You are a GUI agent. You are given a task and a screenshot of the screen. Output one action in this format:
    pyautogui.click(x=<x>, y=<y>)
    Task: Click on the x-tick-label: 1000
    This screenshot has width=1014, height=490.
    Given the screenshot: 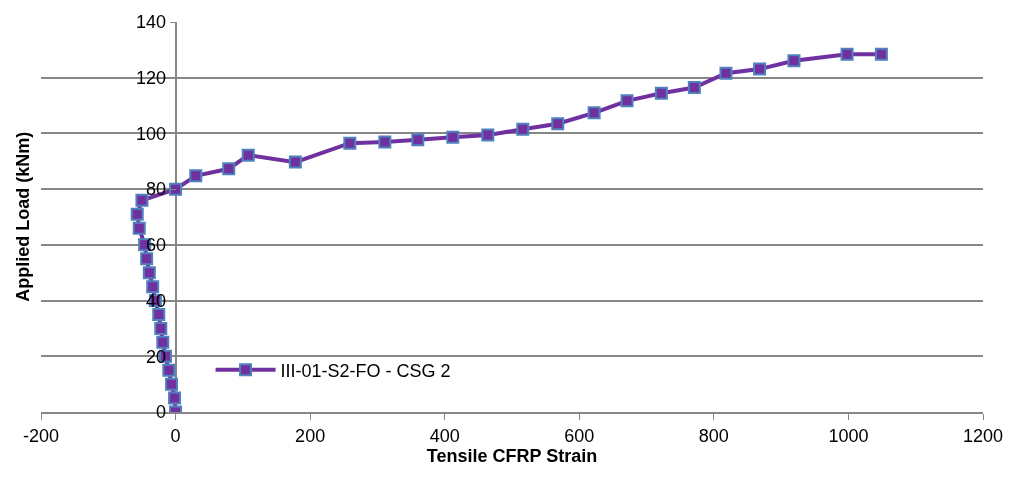 What is the action you would take?
    pyautogui.click(x=848, y=435)
    